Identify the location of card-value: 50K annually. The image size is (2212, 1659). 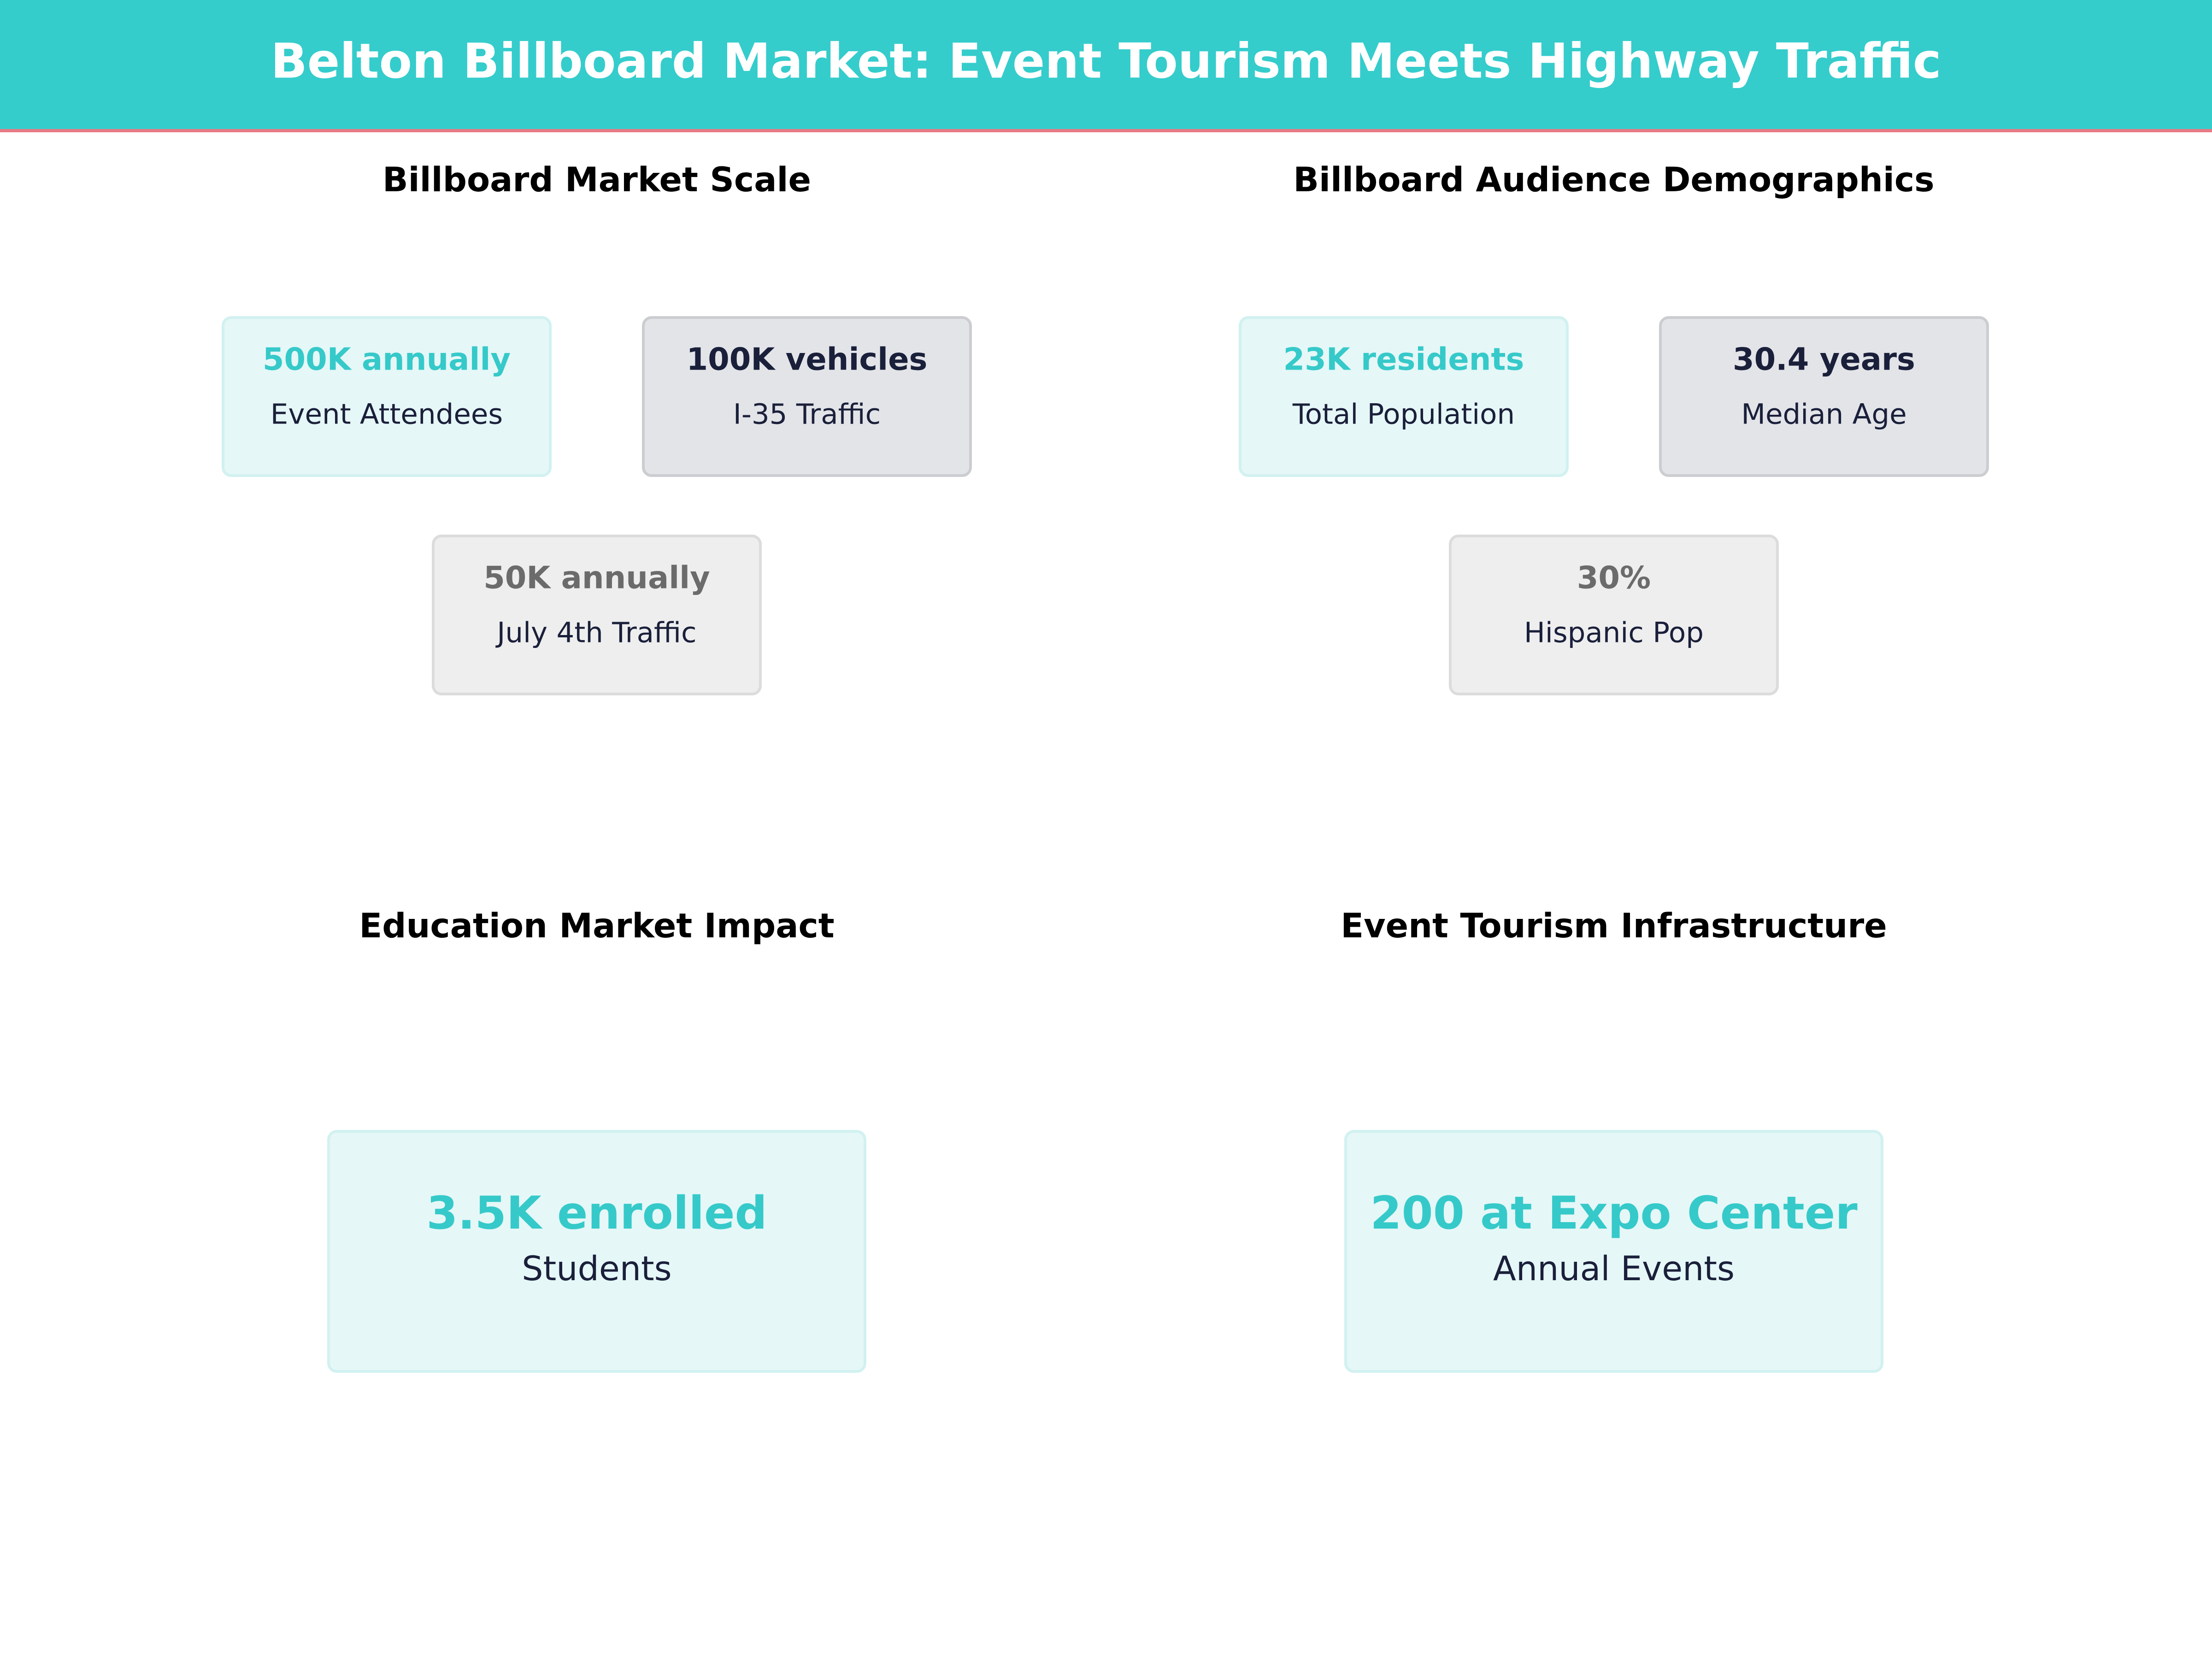
(596, 578).